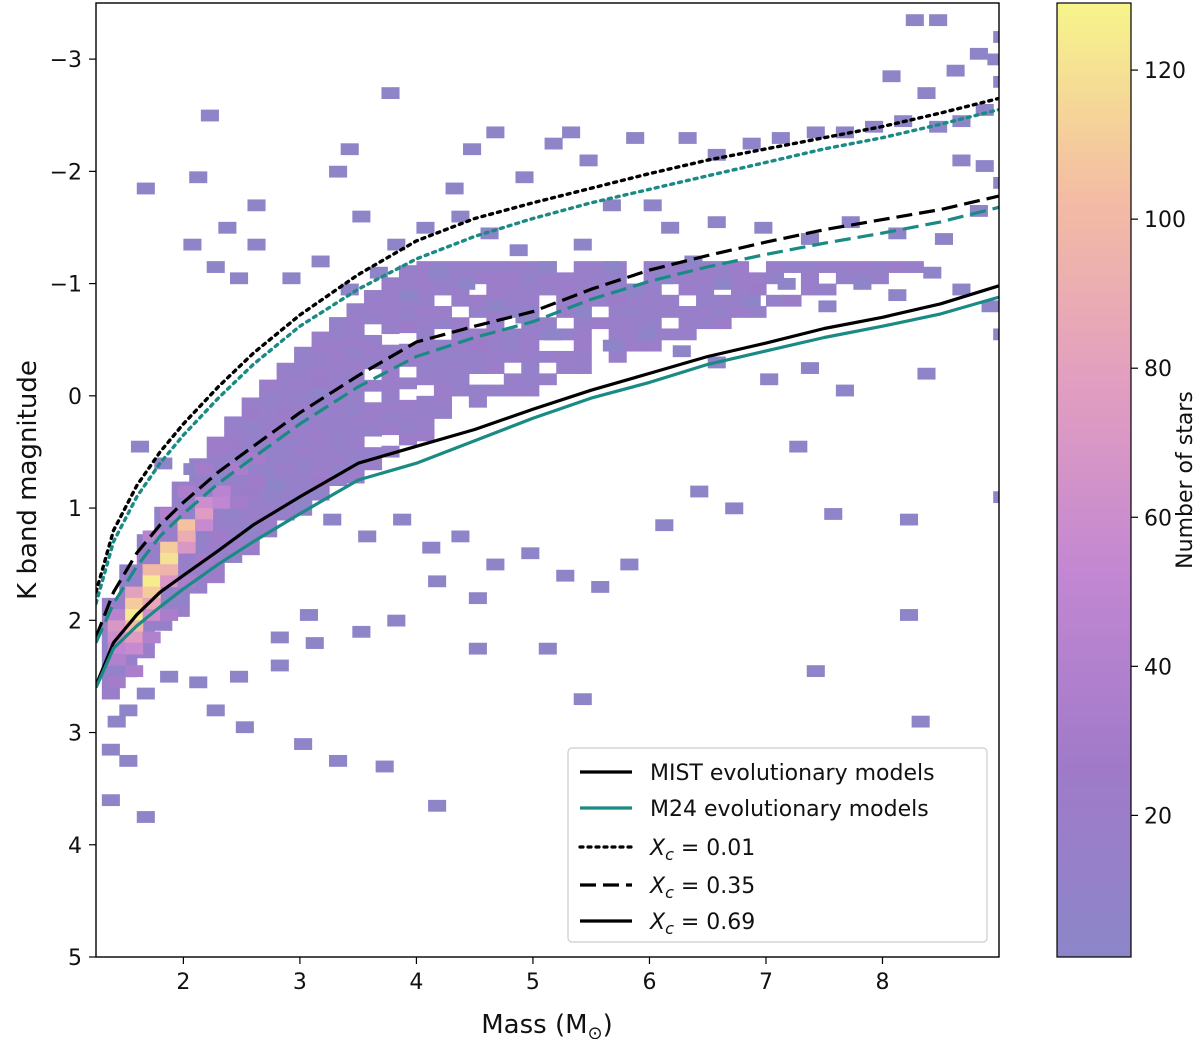  What do you see at coordinates (789, 809) in the screenshot?
I see `legend-label: M24 evolutionary models` at bounding box center [789, 809].